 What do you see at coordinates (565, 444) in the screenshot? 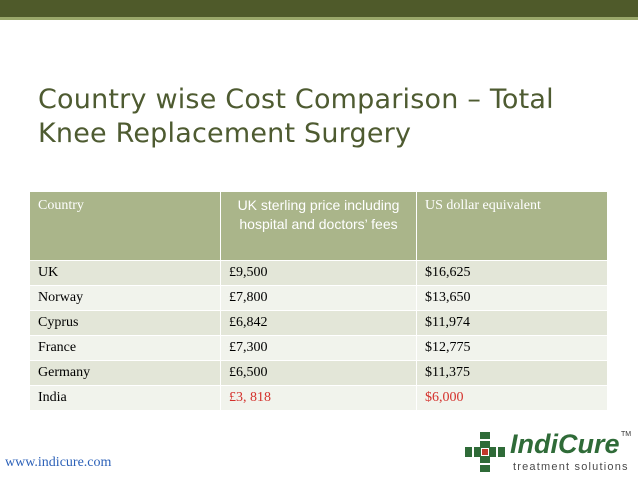
I see `logo-name: IndiCure` at bounding box center [565, 444].